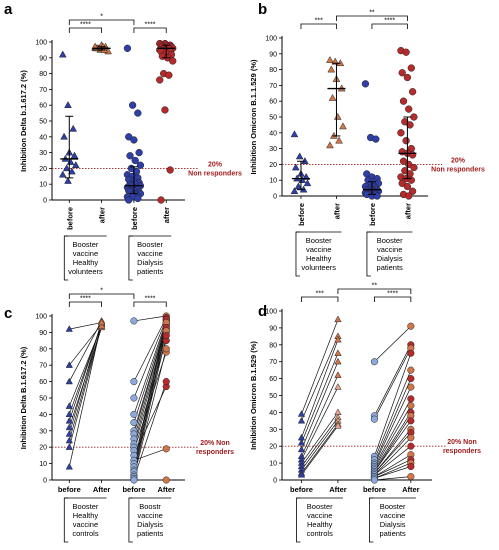  Describe the element at coordinates (43, 399) in the screenshot. I see `y-tick-label: 50` at that location.